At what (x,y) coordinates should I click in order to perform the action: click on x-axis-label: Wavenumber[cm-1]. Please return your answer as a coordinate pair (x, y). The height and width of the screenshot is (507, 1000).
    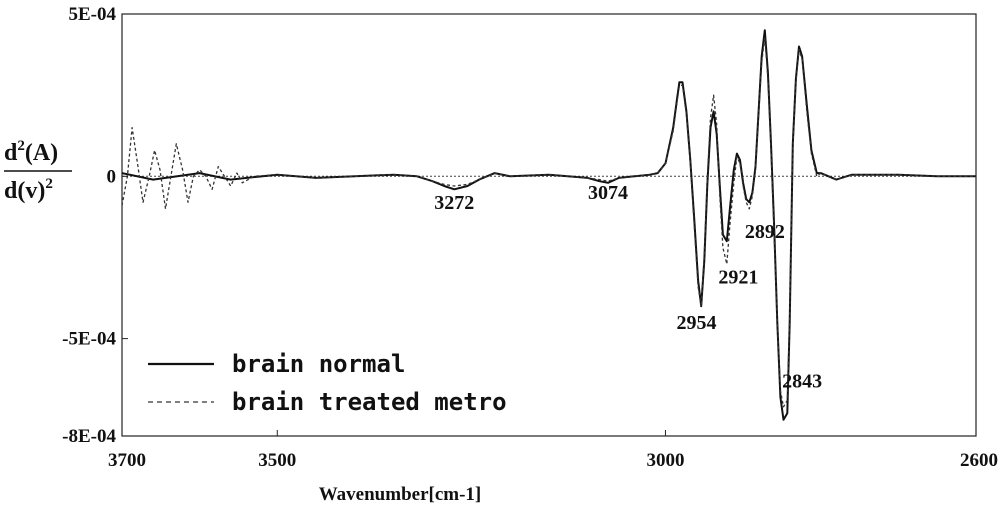
    Looking at the image, I should click on (400, 494).